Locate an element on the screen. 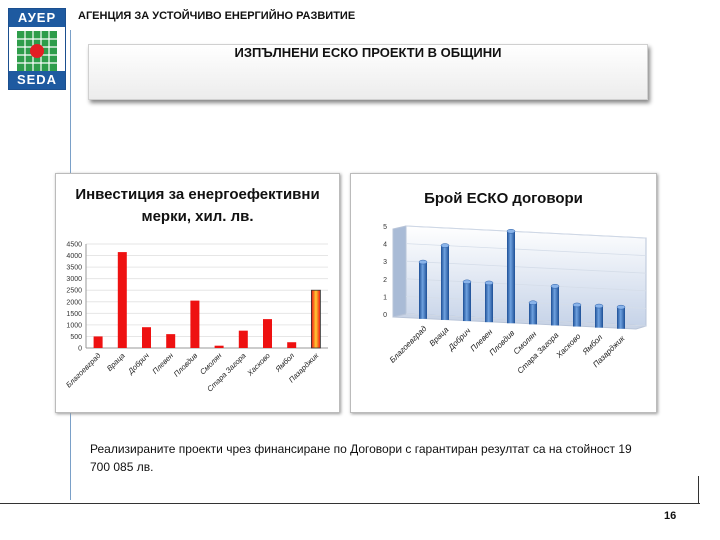 This screenshot has width=720, height=540. chart1-title-line1: Инвестиция за енергоефективни is located at coordinates (197, 194).